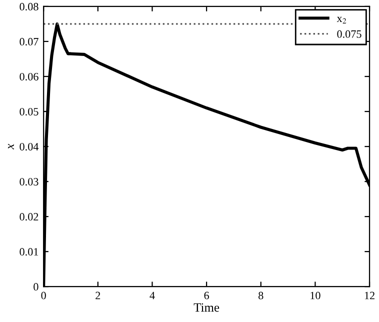 The width and height of the screenshot is (379, 322). What do you see at coordinates (29, 146) in the screenshot?
I see `y-tick-label: 0.04` at bounding box center [29, 146].